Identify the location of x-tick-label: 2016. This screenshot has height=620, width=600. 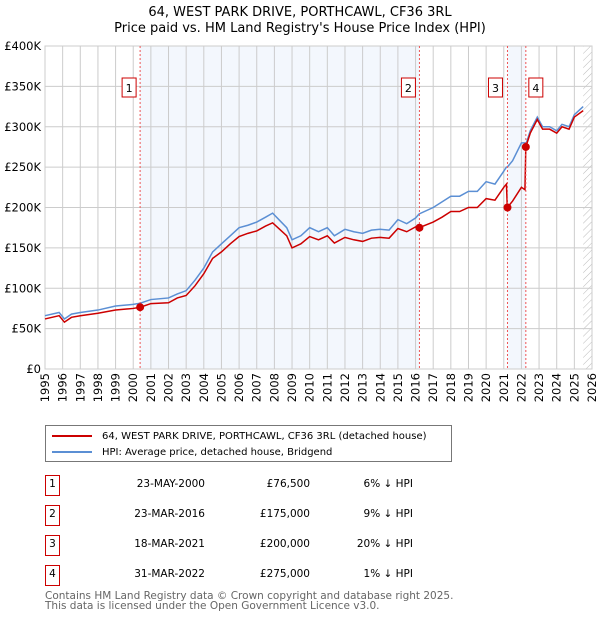
(416, 387).